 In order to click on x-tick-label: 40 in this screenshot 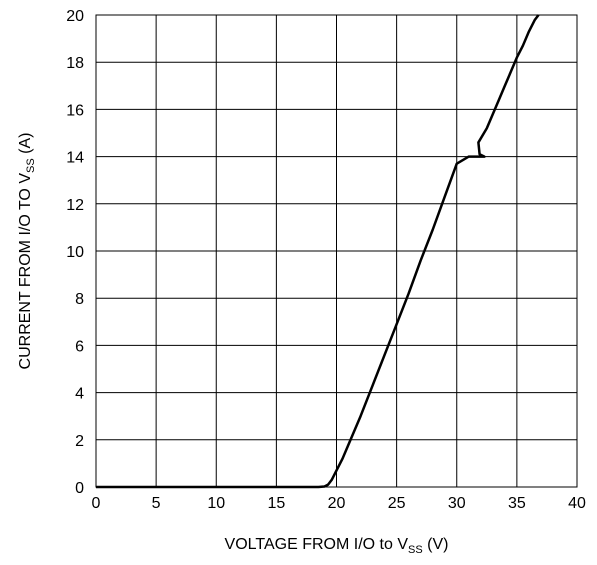, I will do `click(577, 503)`.